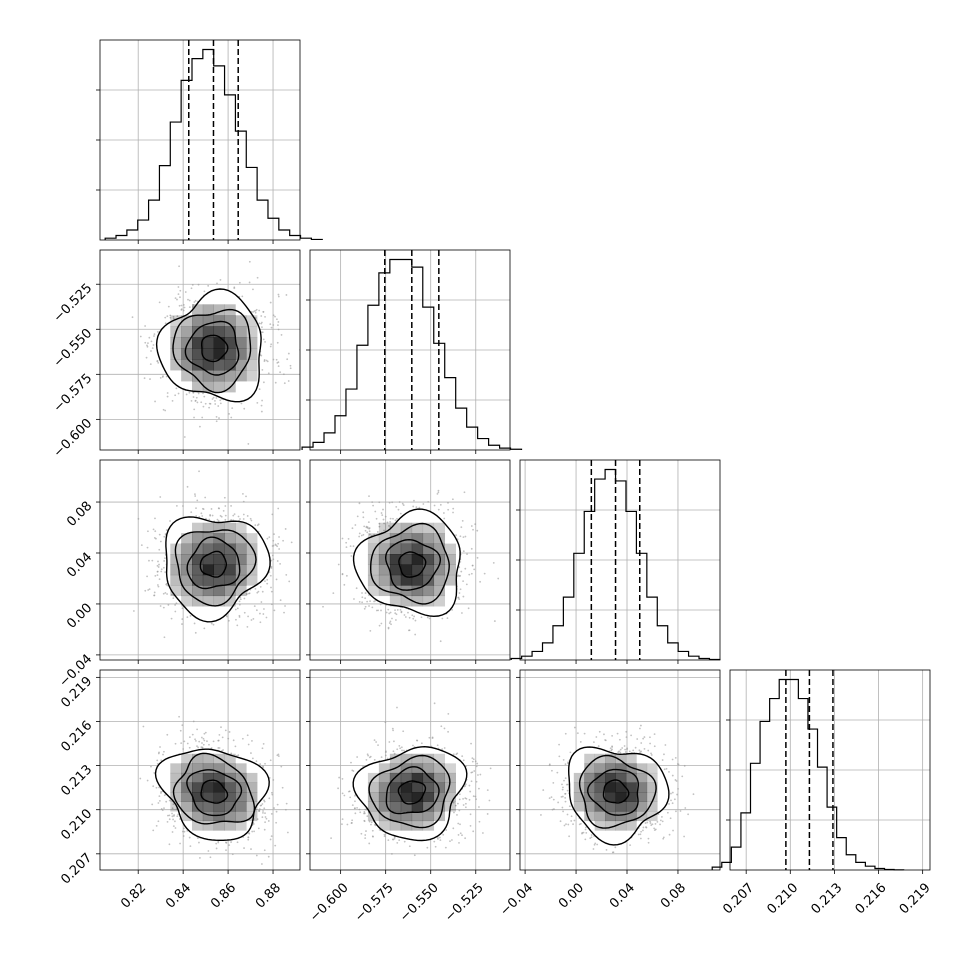 The width and height of the screenshot is (970, 970). Describe the element at coordinates (410, 350) in the screenshot. I see `panel-frame` at that location.